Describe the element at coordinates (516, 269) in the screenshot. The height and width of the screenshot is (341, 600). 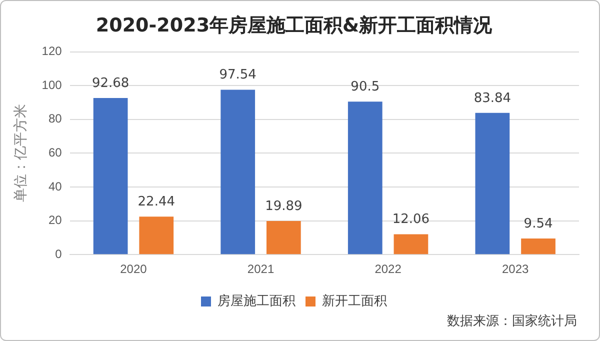
I see `x-tick-label: 2023` at that location.